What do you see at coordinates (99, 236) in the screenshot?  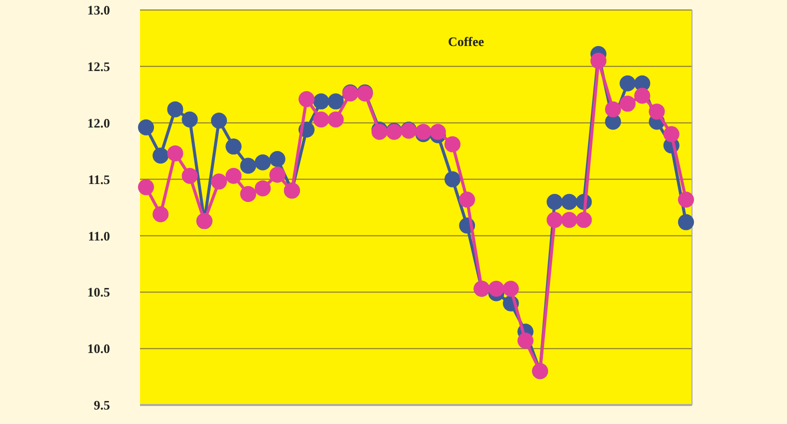 I see `y-tick-label: 11.0` at bounding box center [99, 236].